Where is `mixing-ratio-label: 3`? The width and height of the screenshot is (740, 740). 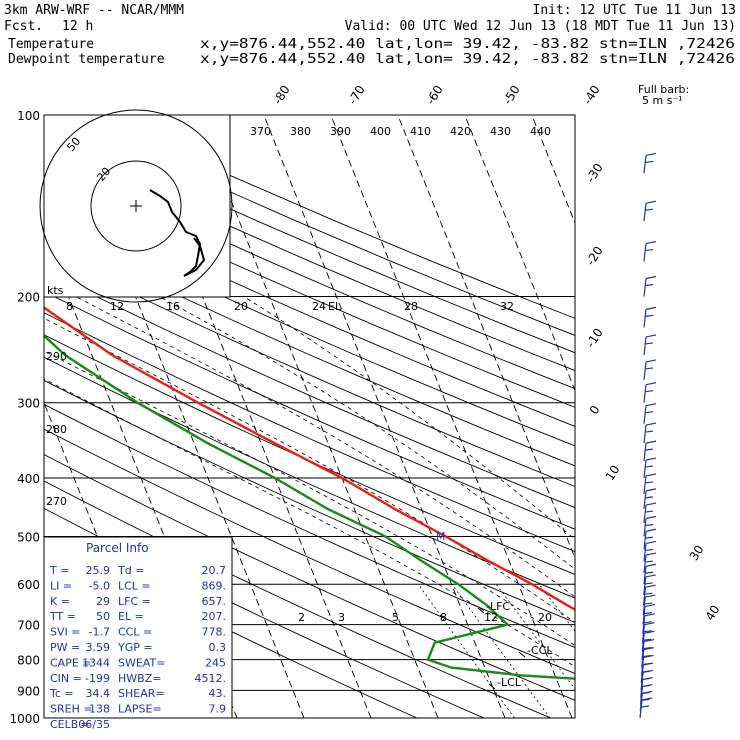
mixing-ratio-label: 3 is located at coordinates (341, 617).